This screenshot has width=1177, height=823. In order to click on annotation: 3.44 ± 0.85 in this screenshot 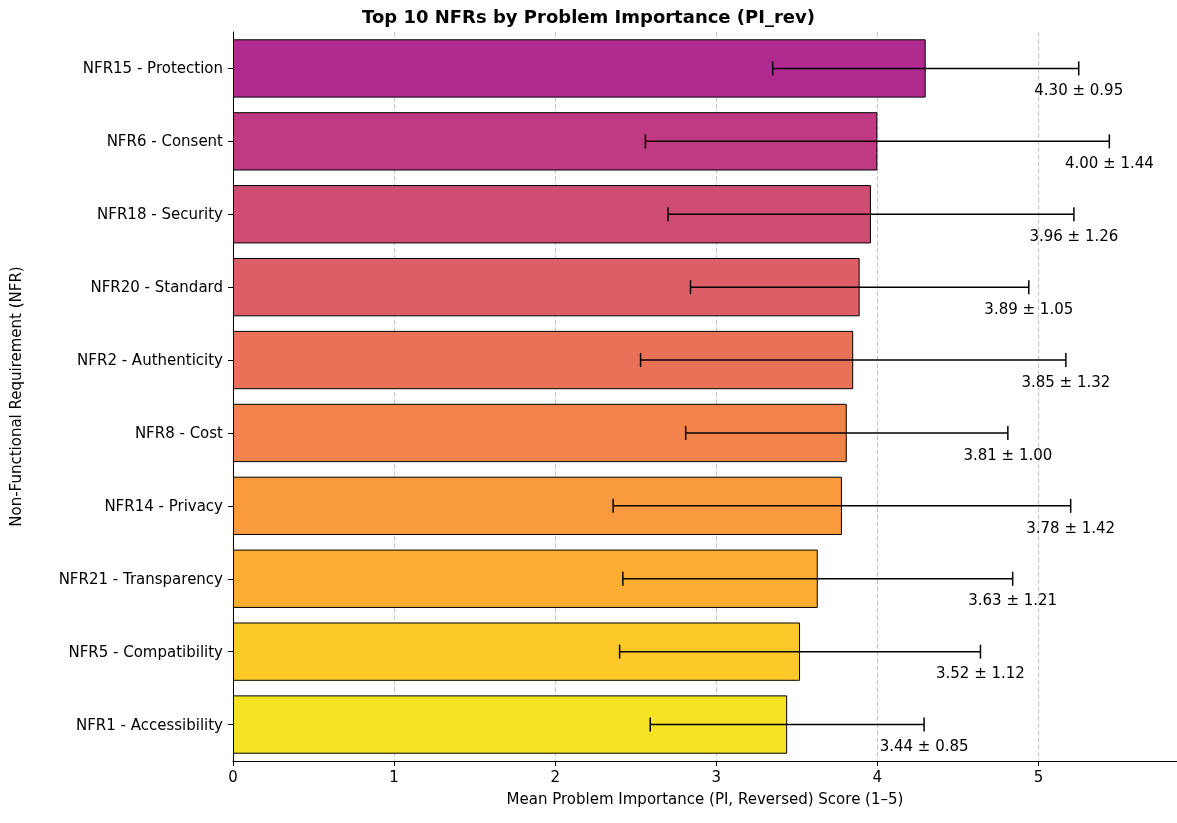, I will do `click(924, 746)`.